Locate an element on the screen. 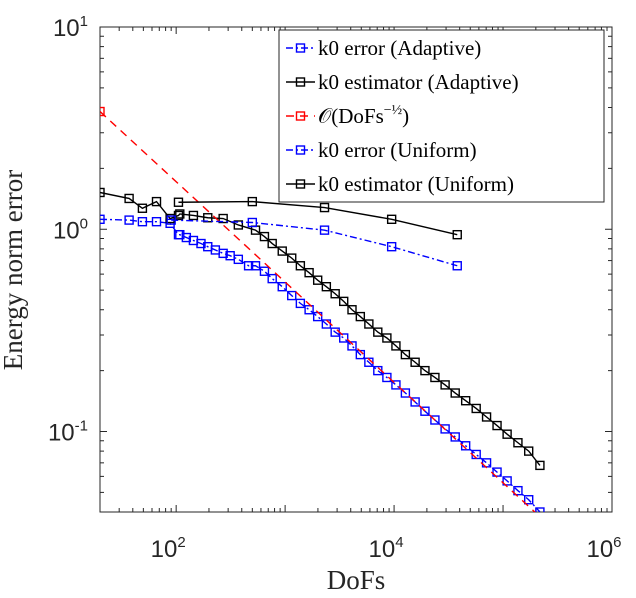 This screenshot has width=636, height=598. series-line-err-uniform is located at coordinates (314, 243).